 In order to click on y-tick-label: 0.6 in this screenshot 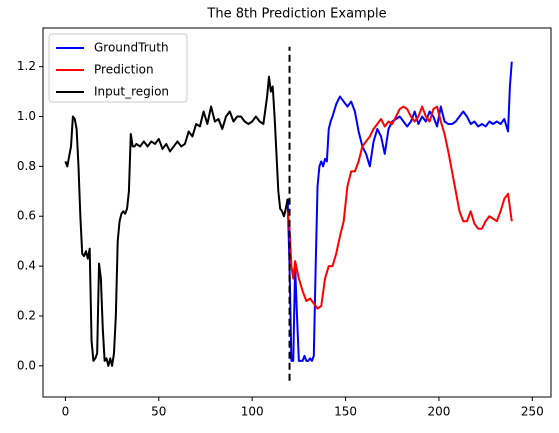, I will do `click(26, 216)`.